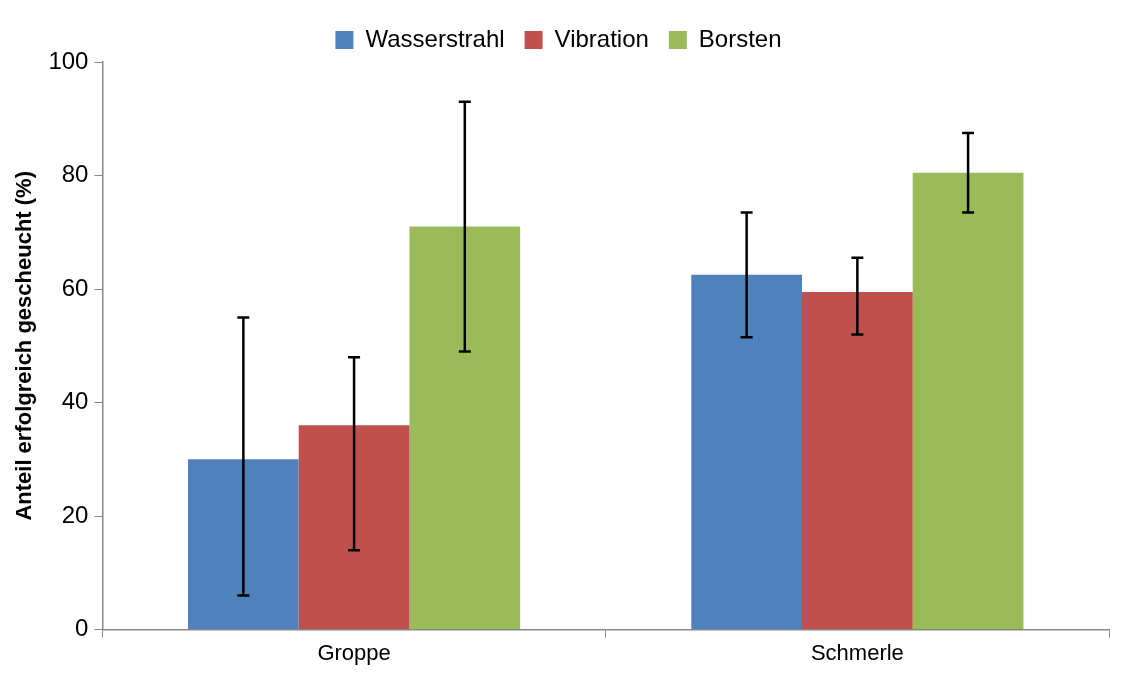 This screenshot has width=1127, height=678. Describe the element at coordinates (75, 287) in the screenshot. I see `y-tick-label: 60` at that location.